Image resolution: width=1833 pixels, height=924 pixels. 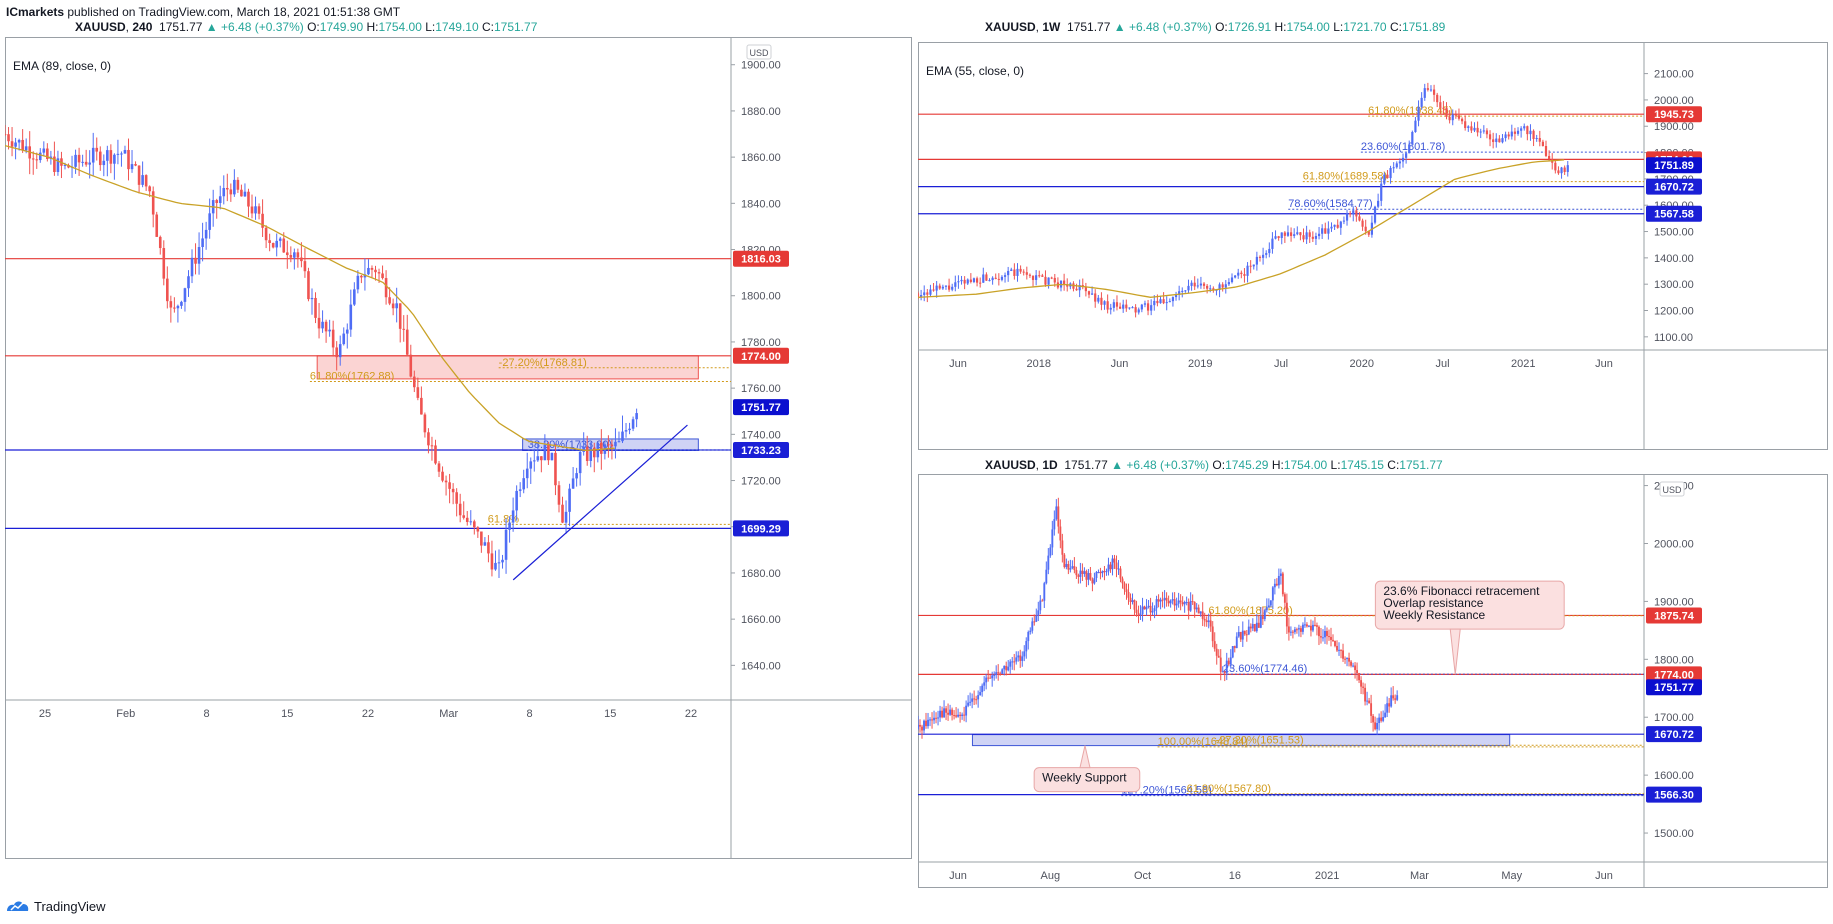 I want to click on h4-x-tick-label: 22, so click(x=368, y=714).